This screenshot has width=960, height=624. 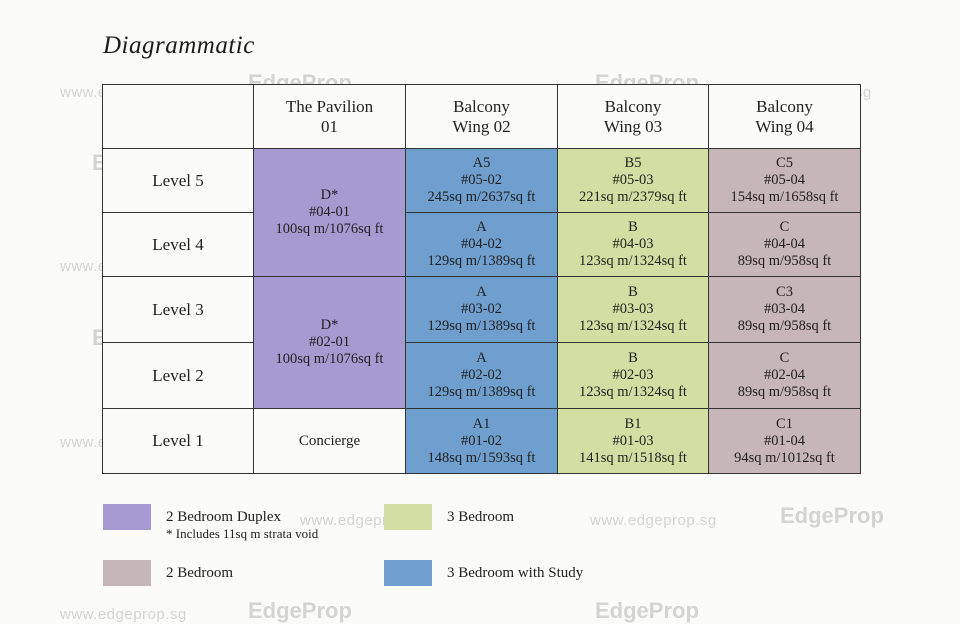 What do you see at coordinates (179, 45) in the screenshot?
I see `page-title: Diagrammatic` at bounding box center [179, 45].